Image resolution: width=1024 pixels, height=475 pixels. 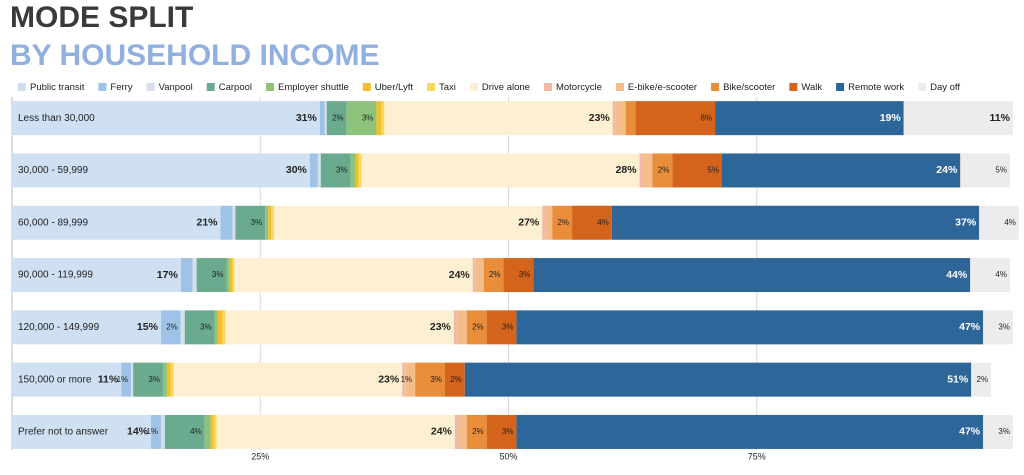 What do you see at coordinates (945, 87) in the screenshot?
I see `legend-label: Day off` at bounding box center [945, 87].